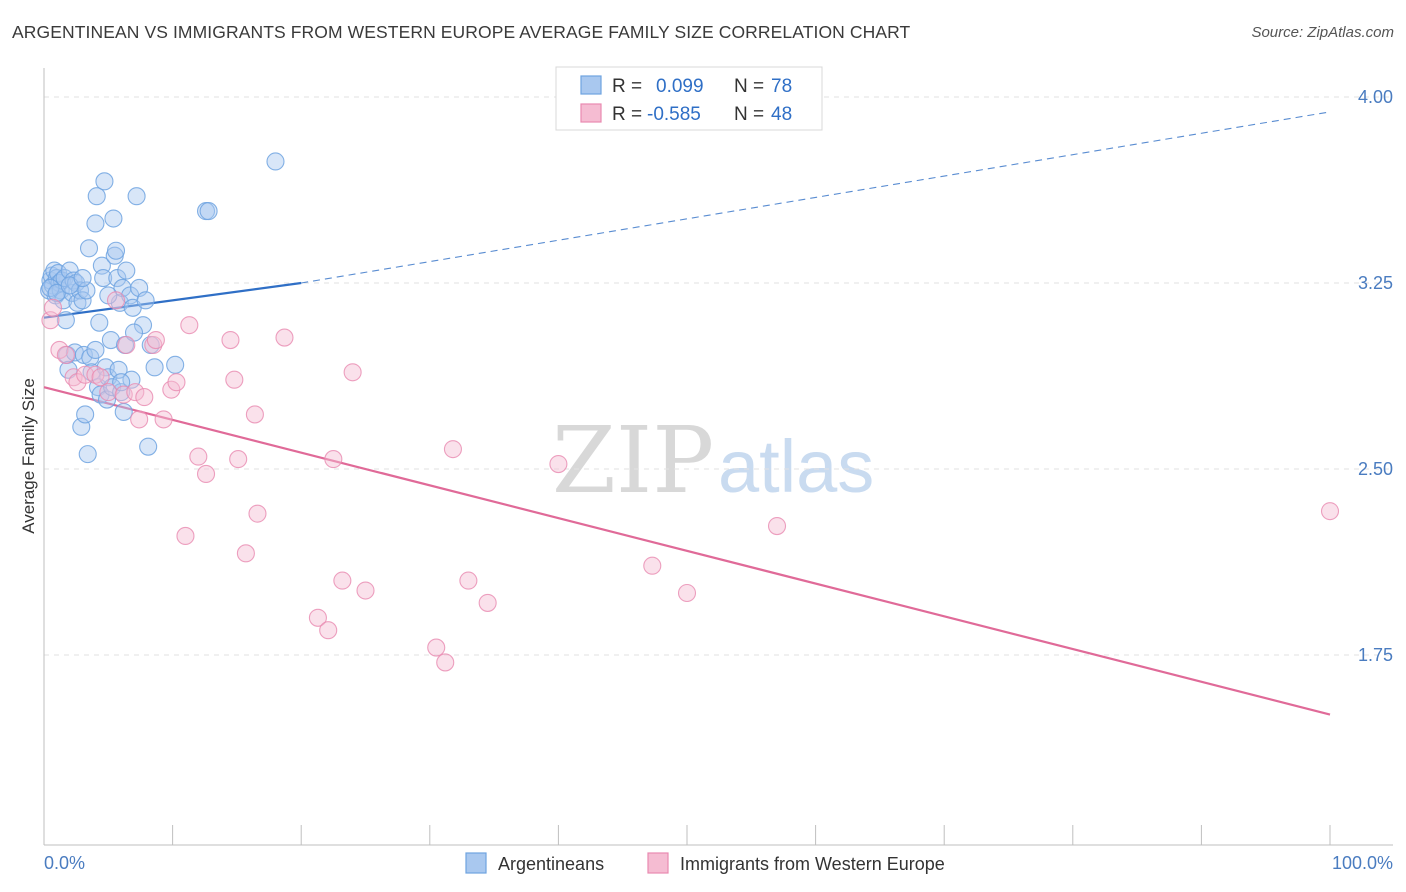 The width and height of the screenshot is (1406, 892). What do you see at coordinates (749, 86) in the screenshot?
I see `stats-legend-n-label-1: N =` at bounding box center [749, 86].